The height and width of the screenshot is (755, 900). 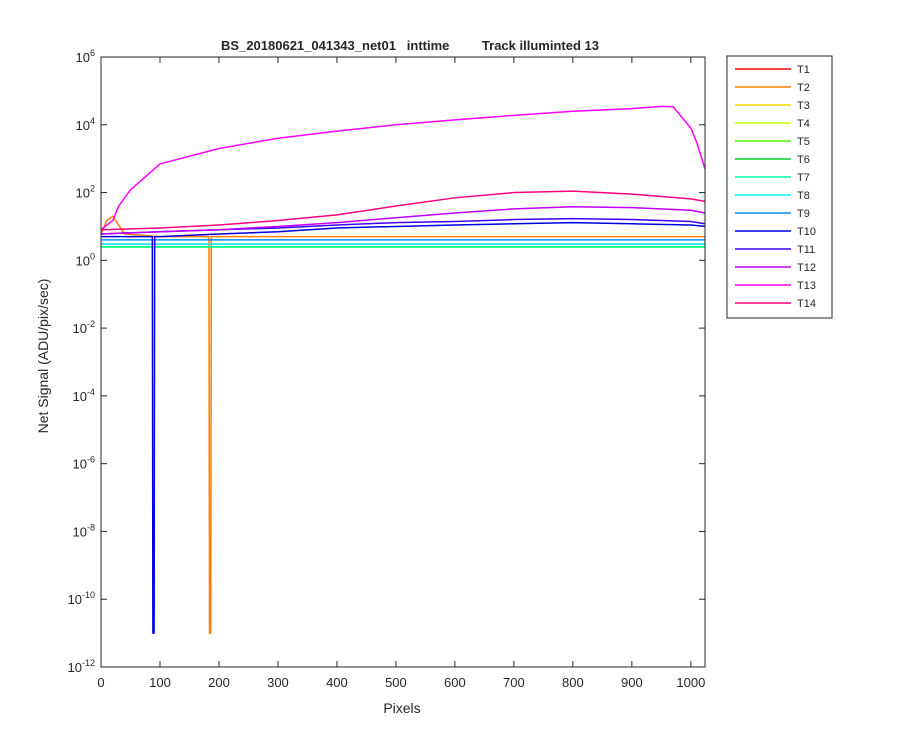 What do you see at coordinates (806, 304) in the screenshot?
I see `legend-label: T14` at bounding box center [806, 304].